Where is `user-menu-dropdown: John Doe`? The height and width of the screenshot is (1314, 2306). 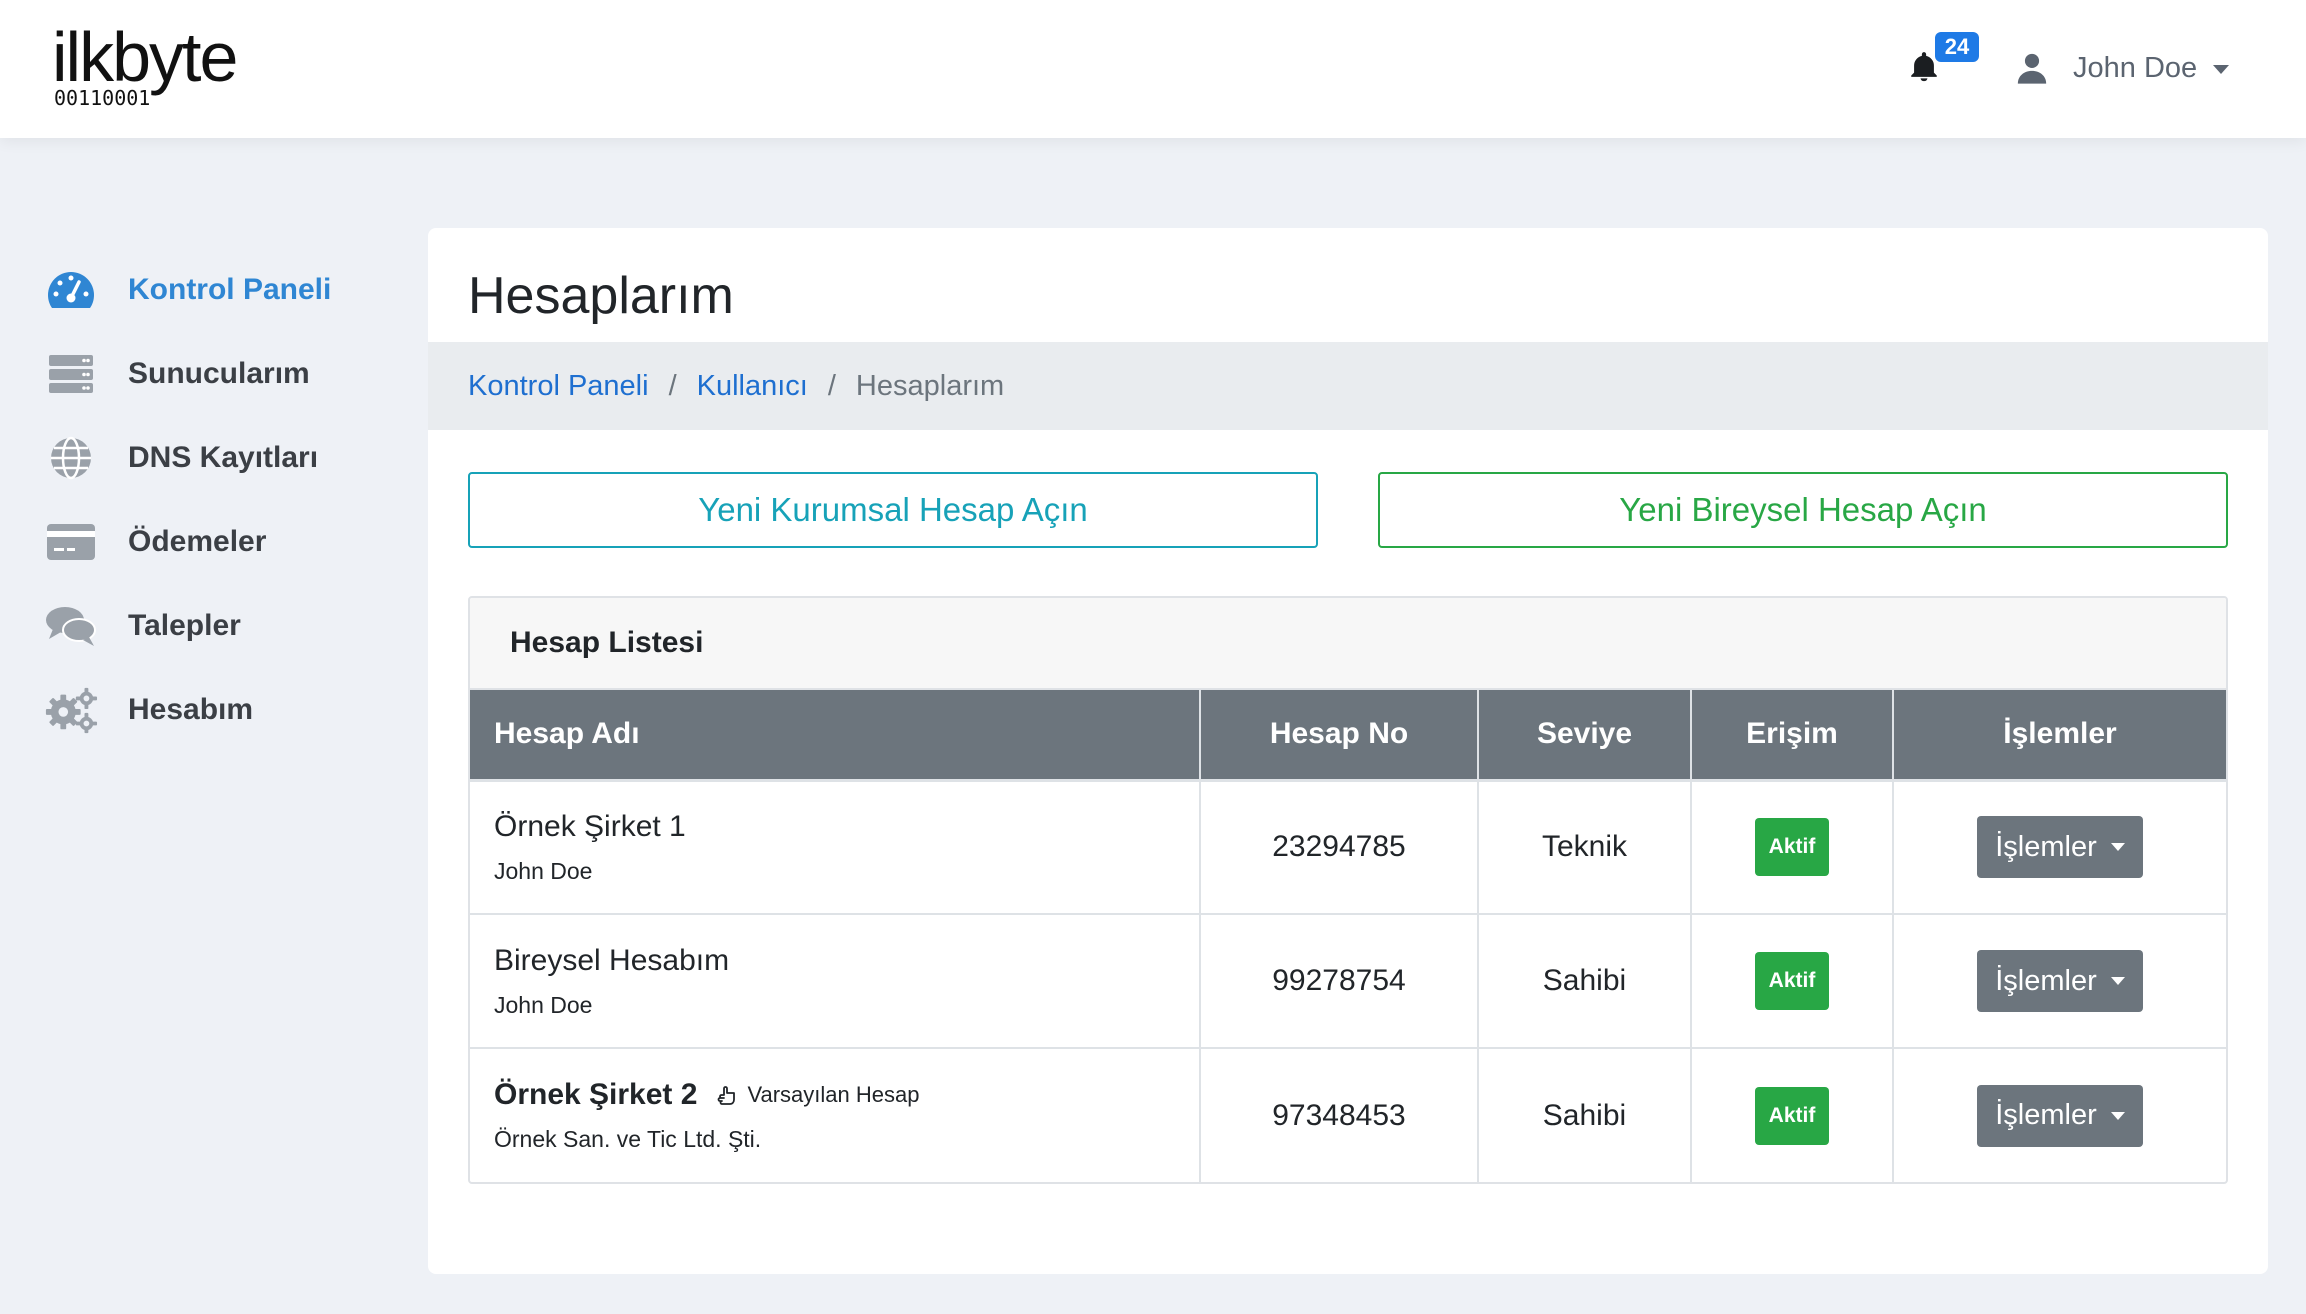
user-menu-dropdown: John Doe is located at coordinates (2122, 68).